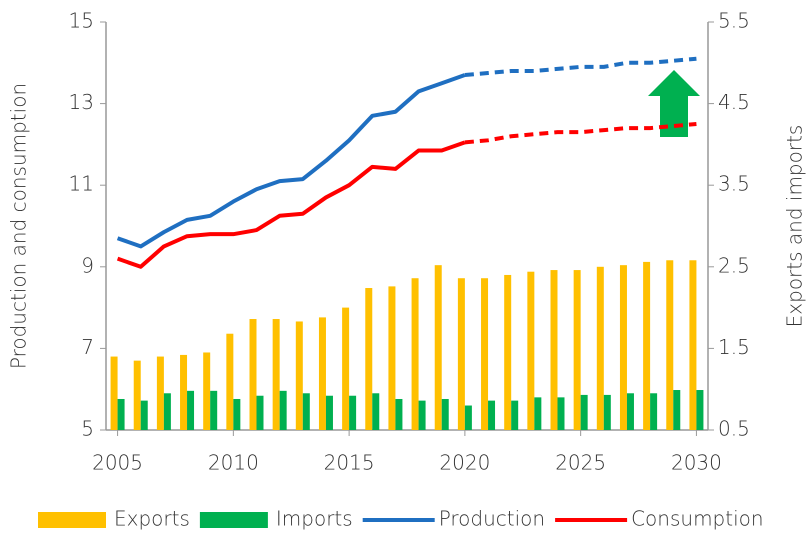 The width and height of the screenshot is (808, 533). What do you see at coordinates (697, 519) in the screenshot?
I see `legend-label: Consumption` at bounding box center [697, 519].